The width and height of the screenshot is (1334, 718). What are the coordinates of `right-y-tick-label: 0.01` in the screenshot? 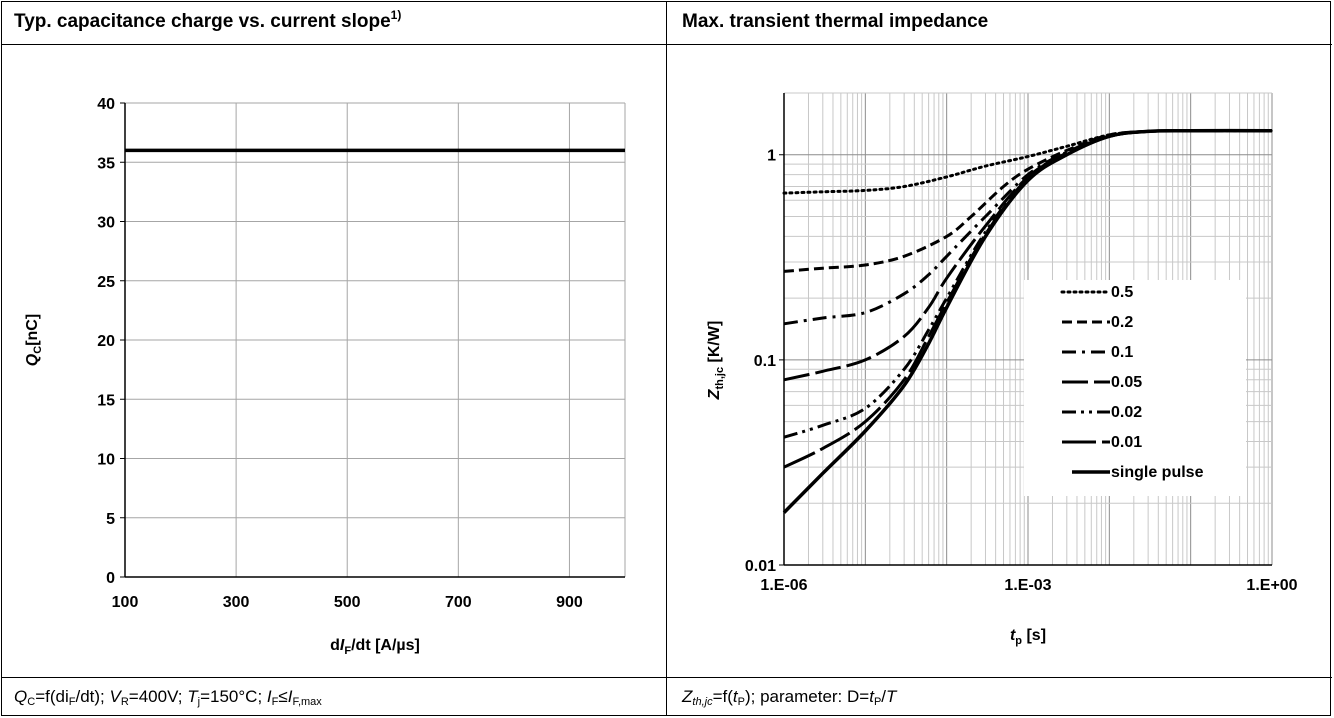 It's located at (760, 566).